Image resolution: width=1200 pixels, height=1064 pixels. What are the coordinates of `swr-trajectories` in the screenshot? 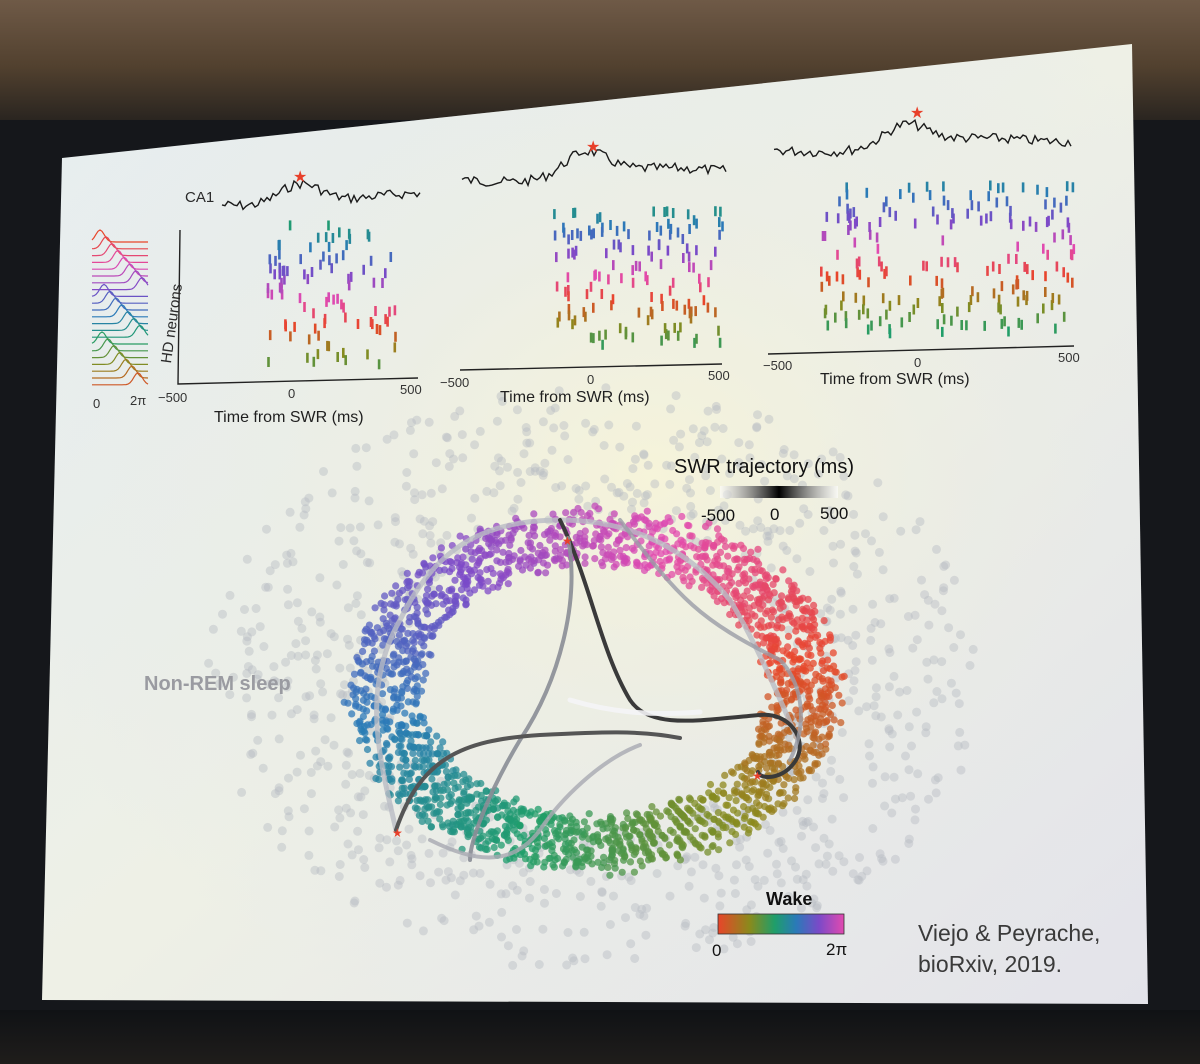 It's located at (588, 689).